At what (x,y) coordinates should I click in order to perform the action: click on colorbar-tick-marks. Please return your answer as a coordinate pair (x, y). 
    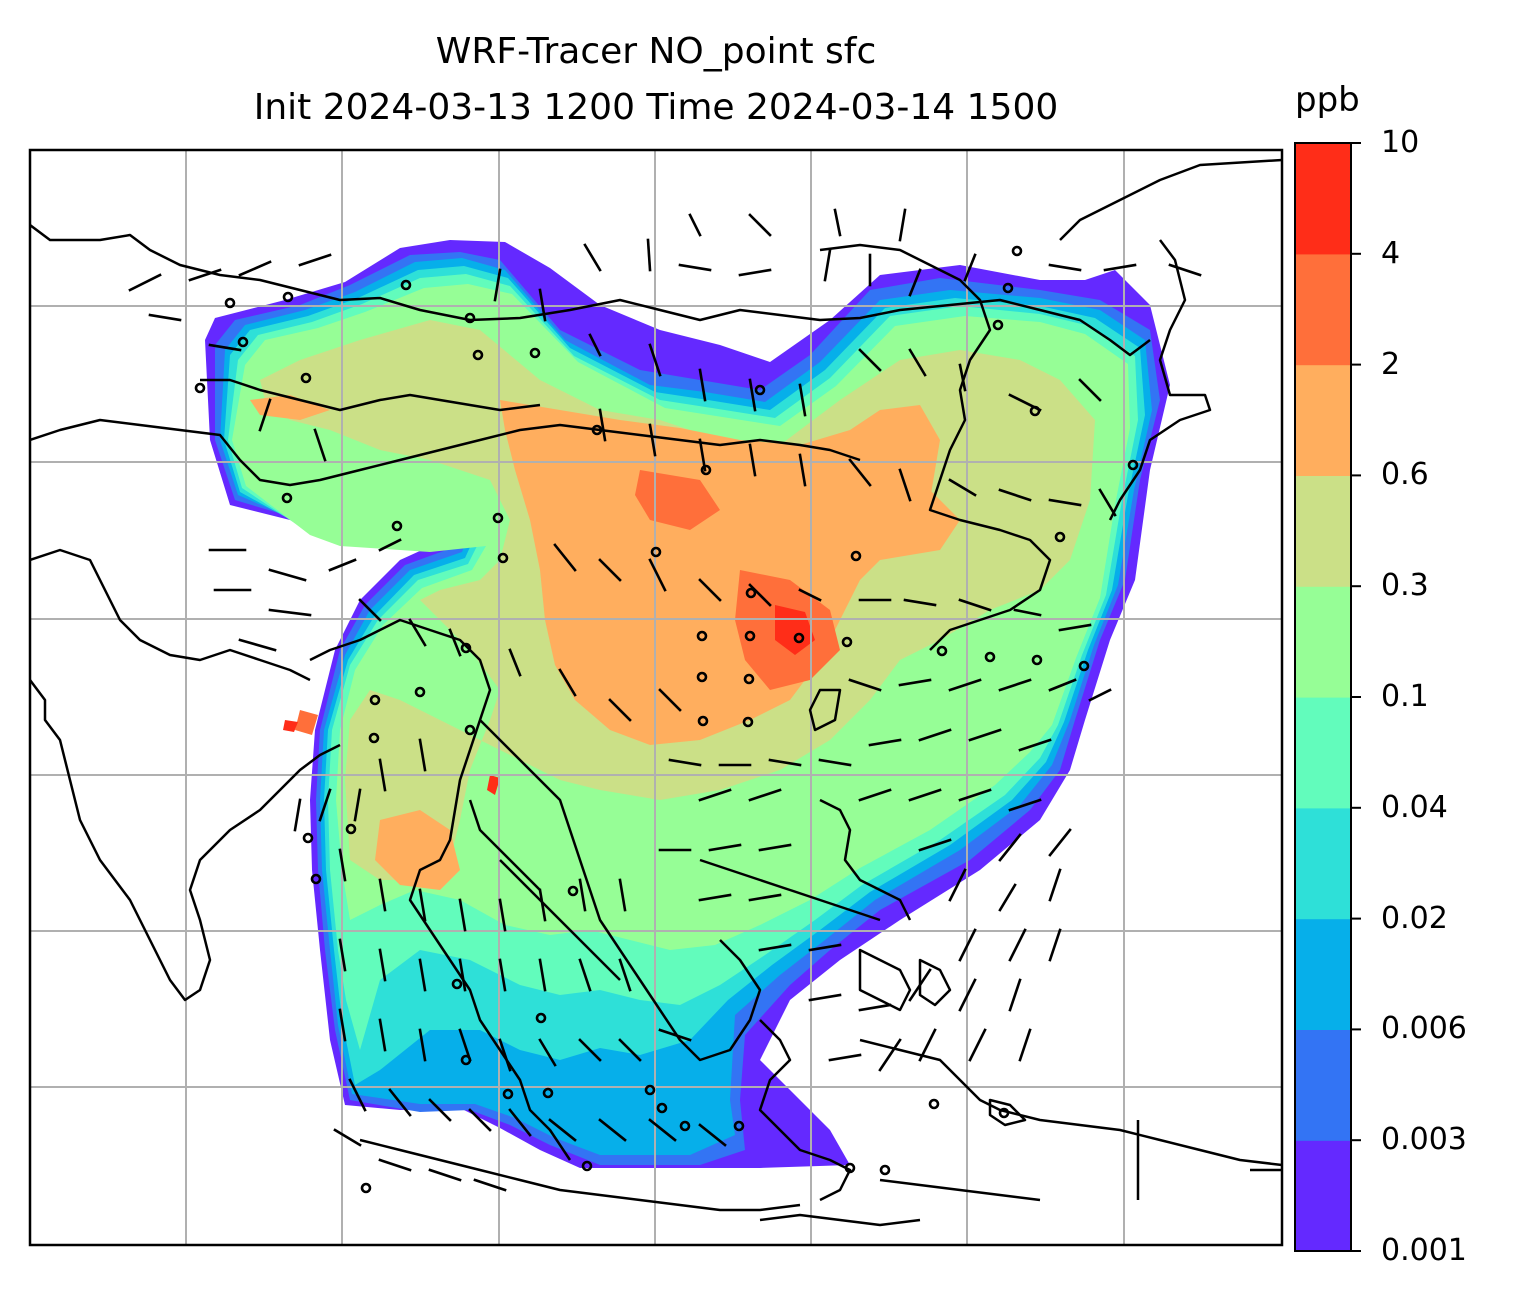
    Looking at the image, I should click on (1356, 697).